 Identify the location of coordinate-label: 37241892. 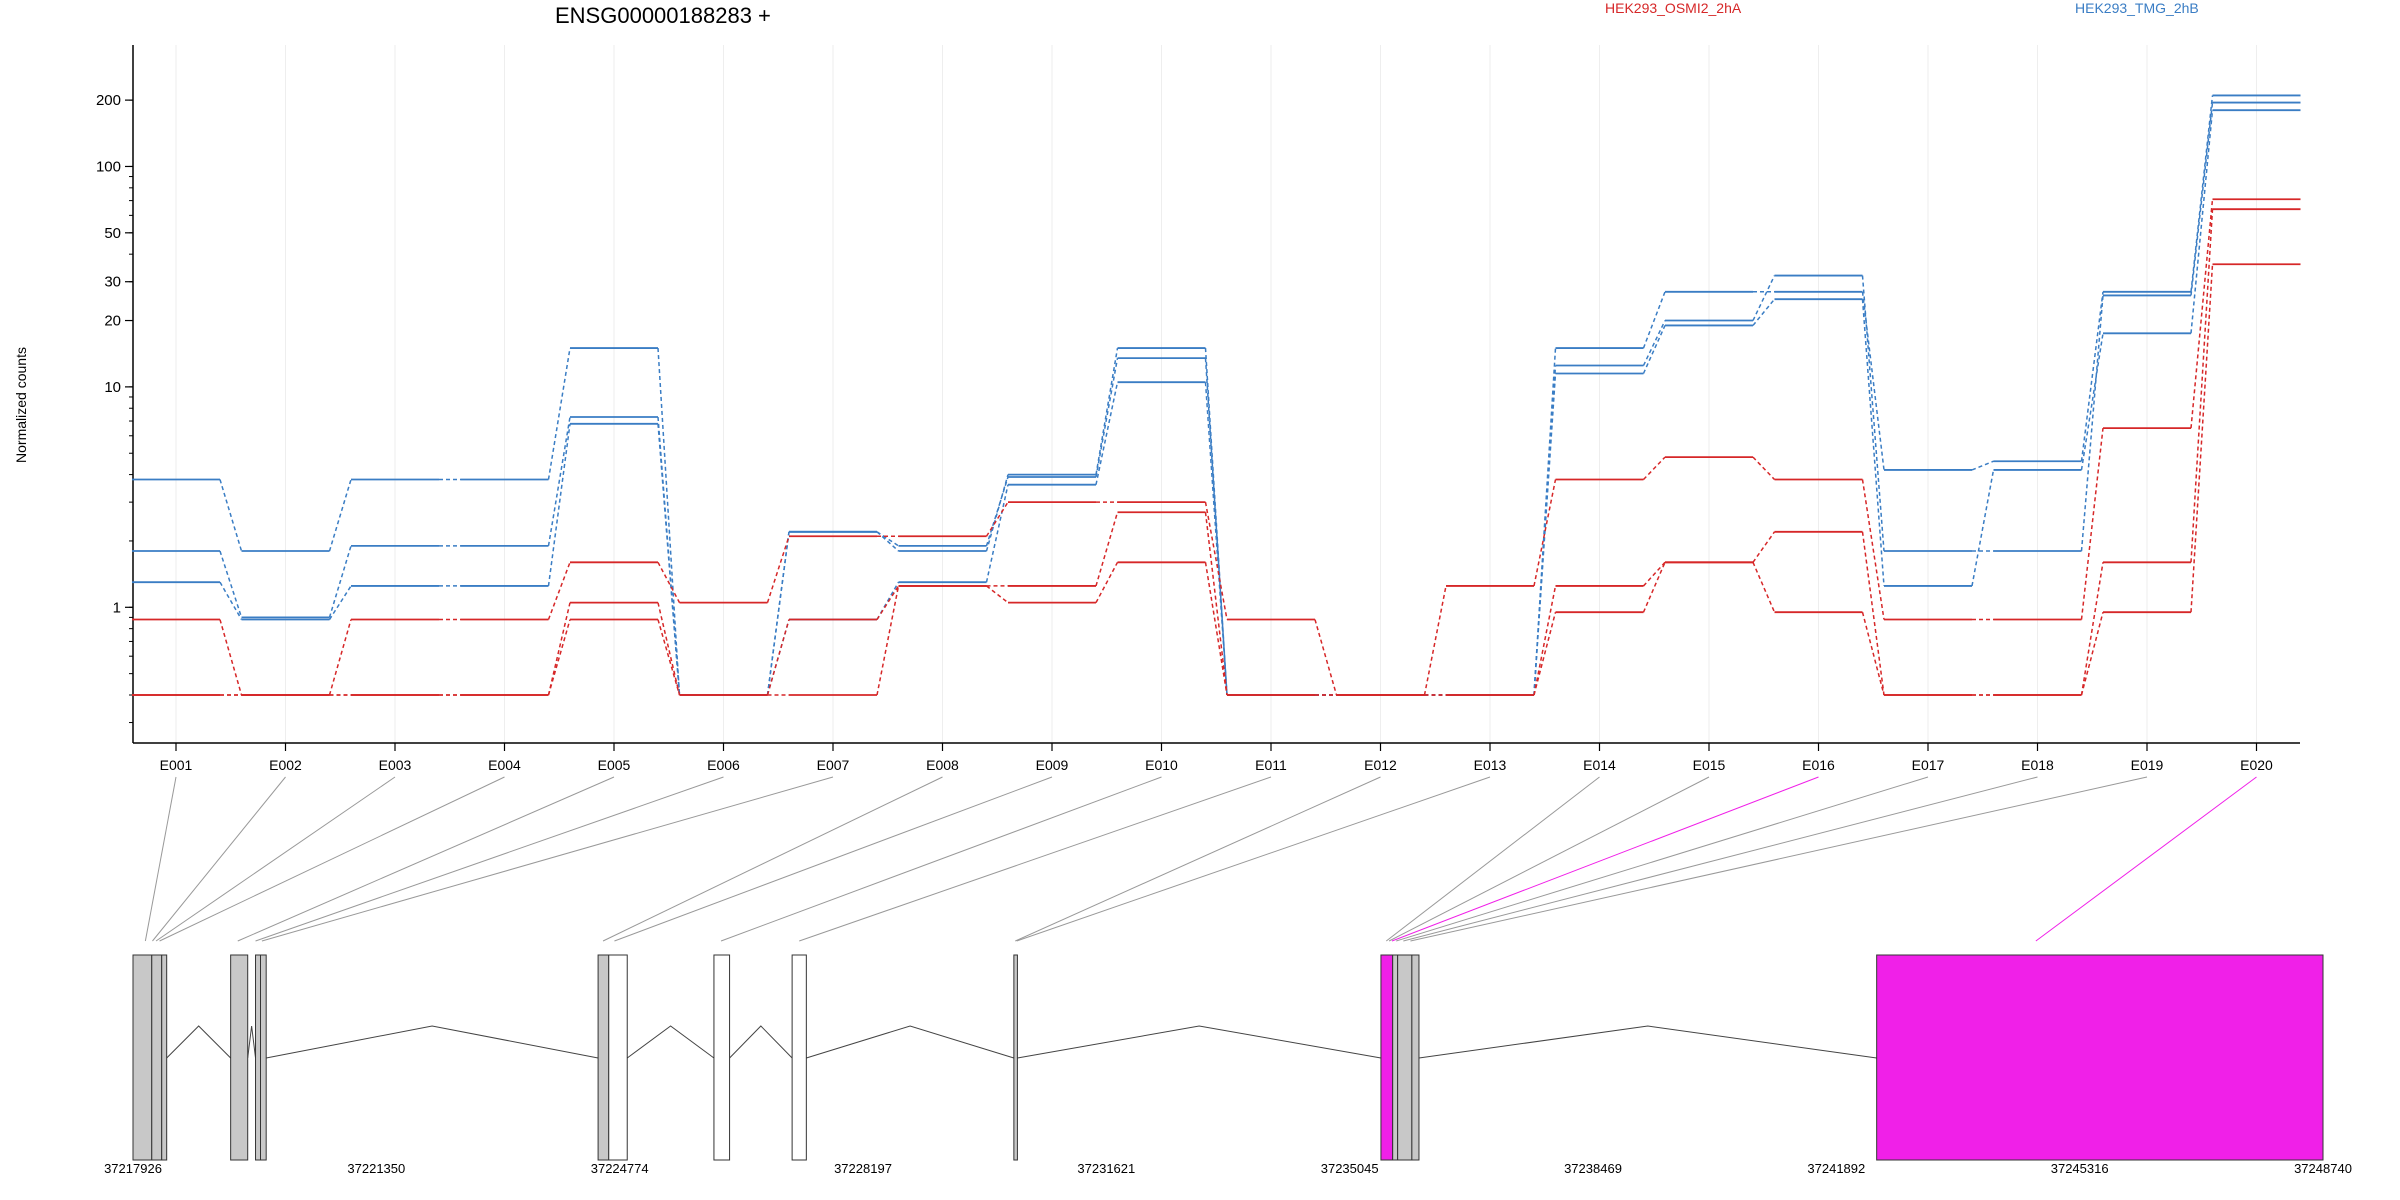
(1836, 1168).